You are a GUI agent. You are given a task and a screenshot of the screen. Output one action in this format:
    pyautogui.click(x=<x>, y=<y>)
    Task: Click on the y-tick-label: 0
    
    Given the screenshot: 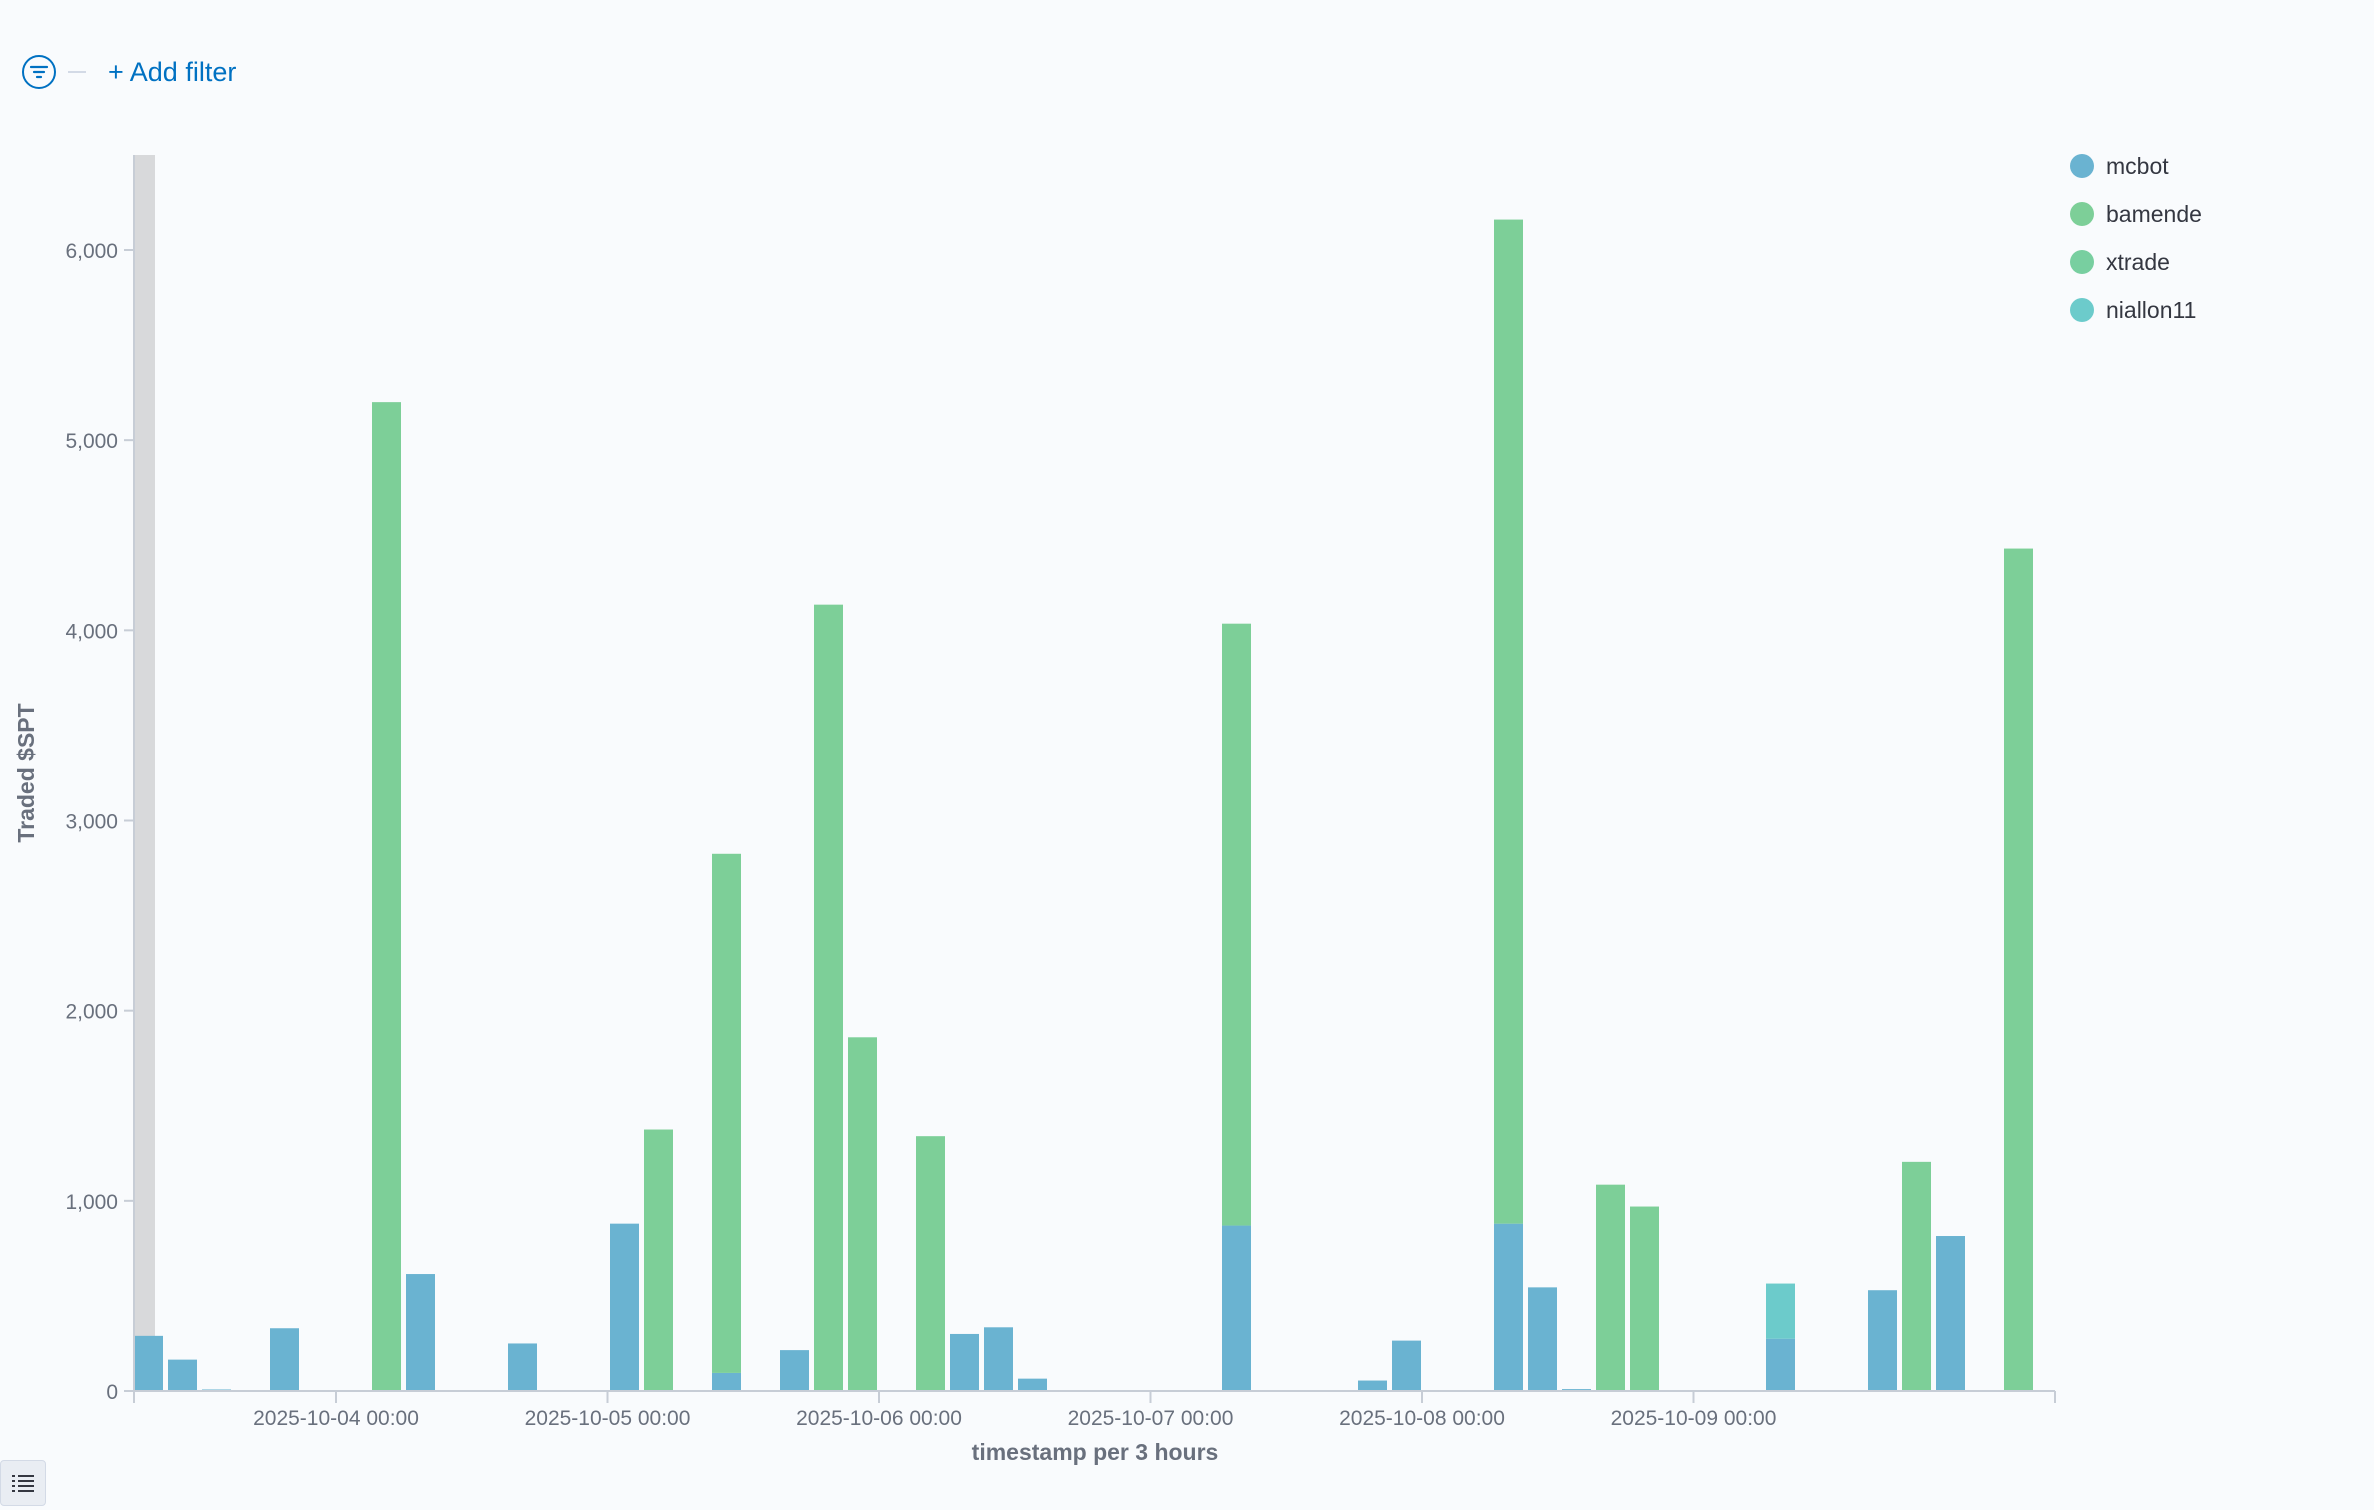 What is the action you would take?
    pyautogui.click(x=112, y=1392)
    